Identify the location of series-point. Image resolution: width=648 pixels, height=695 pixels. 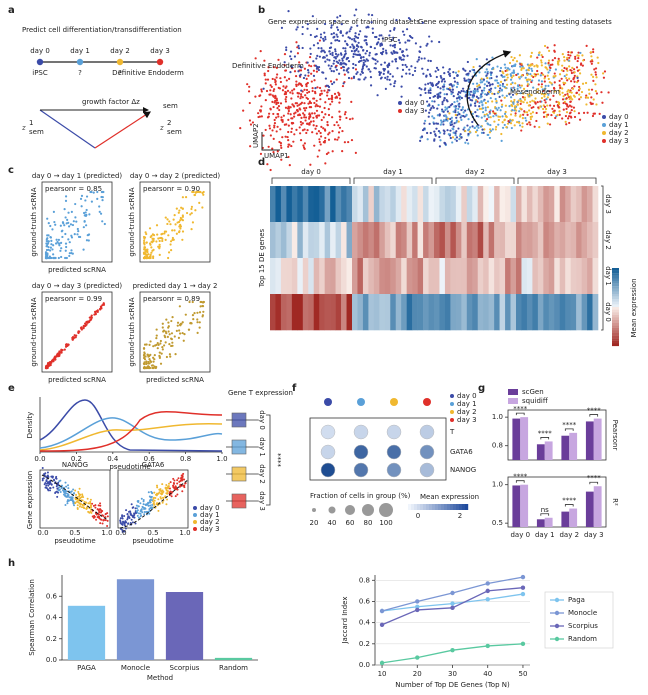
(487, 591).